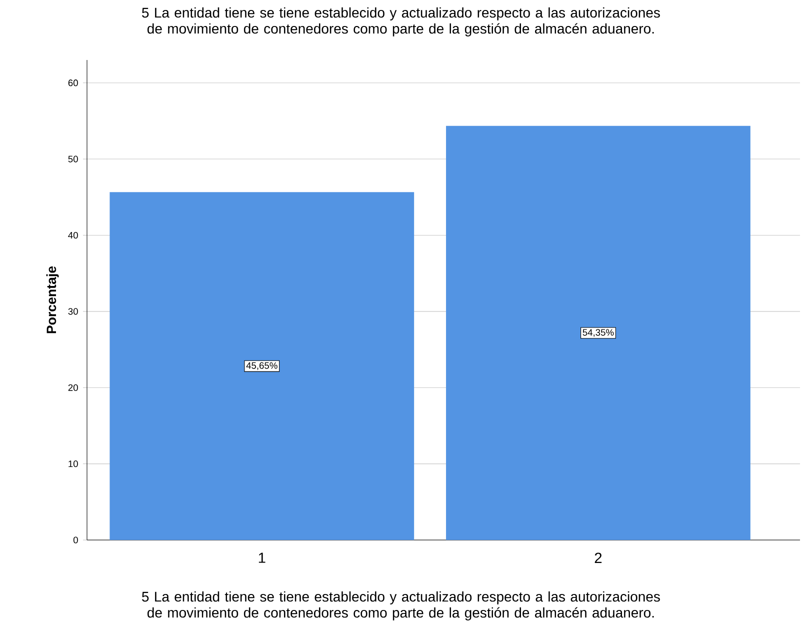  What do you see at coordinates (73, 387) in the screenshot?
I see `y-tick-label: 20` at bounding box center [73, 387].